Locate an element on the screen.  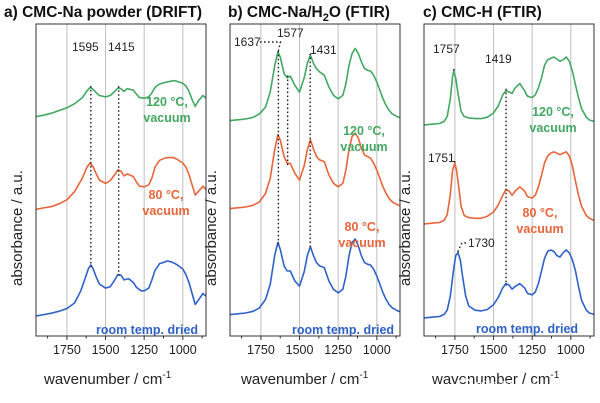
peak-label-1637: 1637 is located at coordinates (247, 42).